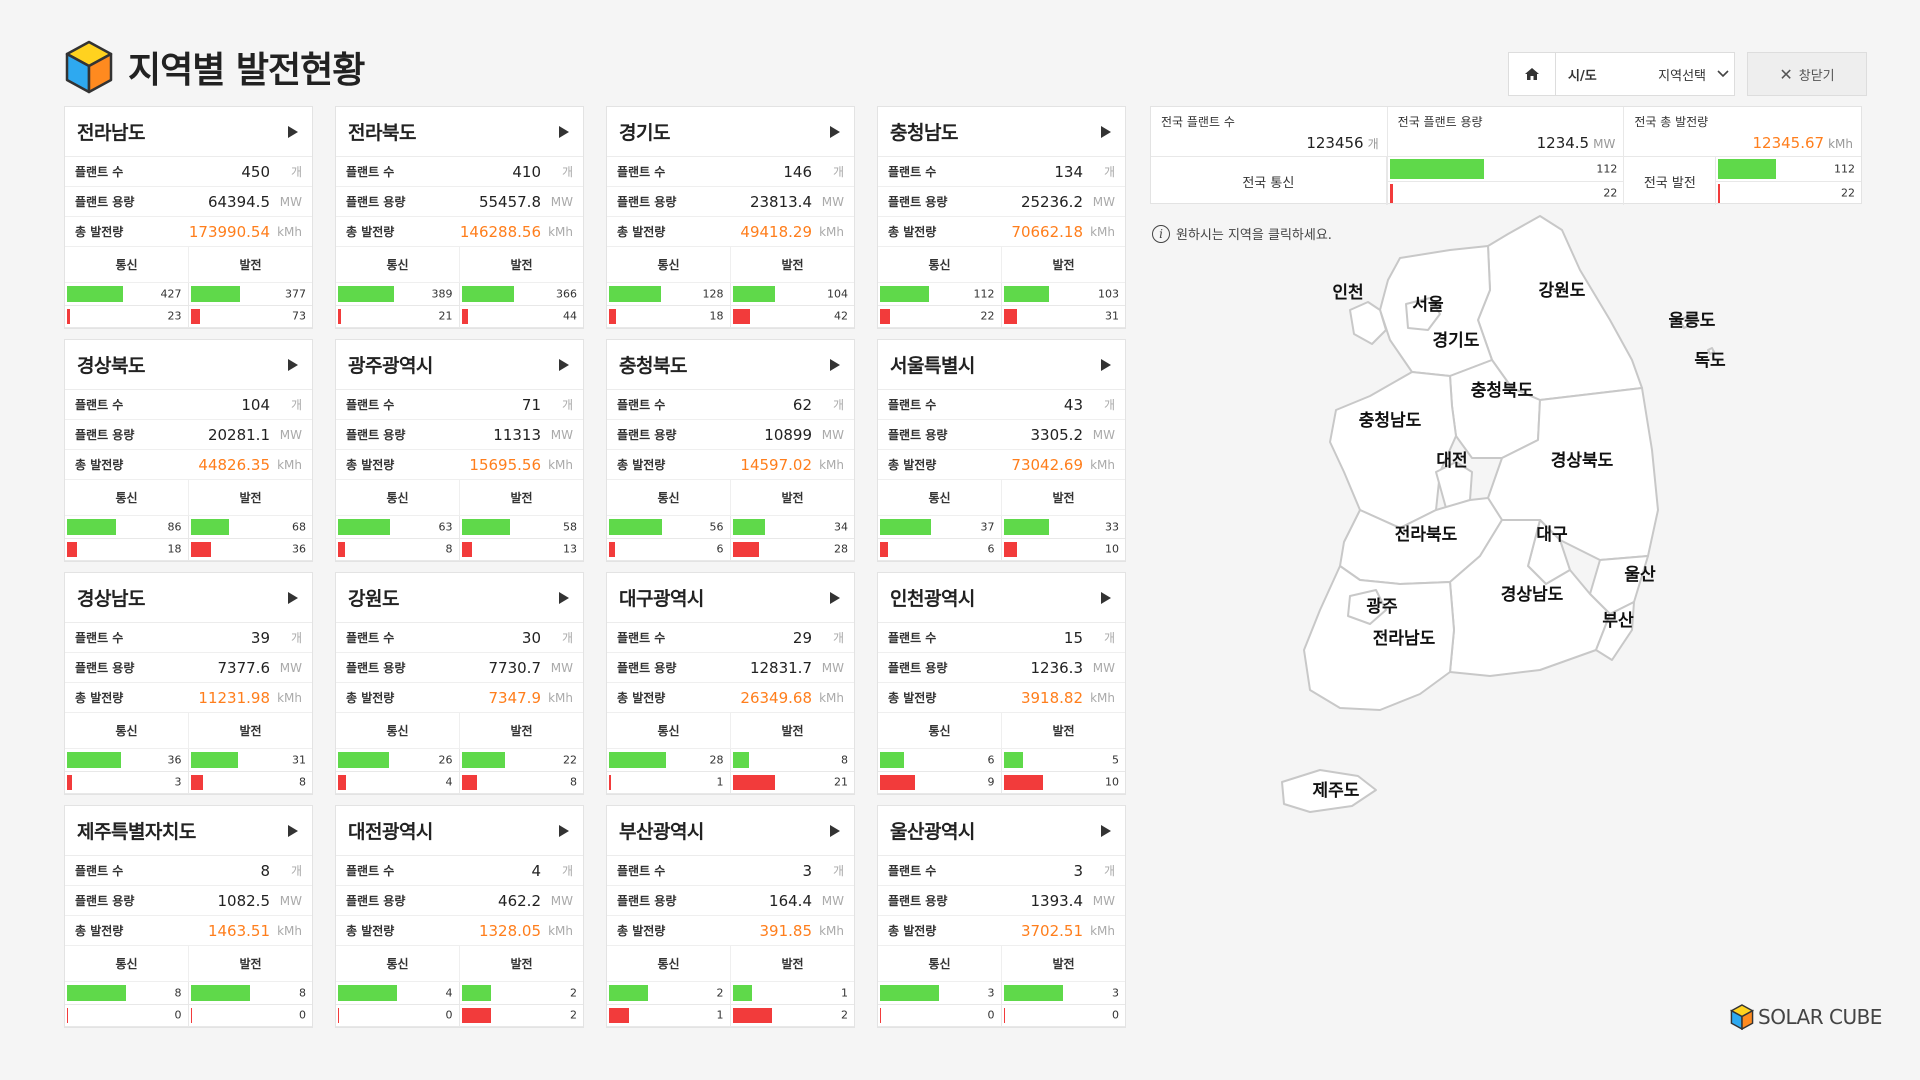 The image size is (1920, 1080). What do you see at coordinates (1505, 181) in the screenshot?
I see `summary-comm-bar-stack: 112 22` at bounding box center [1505, 181].